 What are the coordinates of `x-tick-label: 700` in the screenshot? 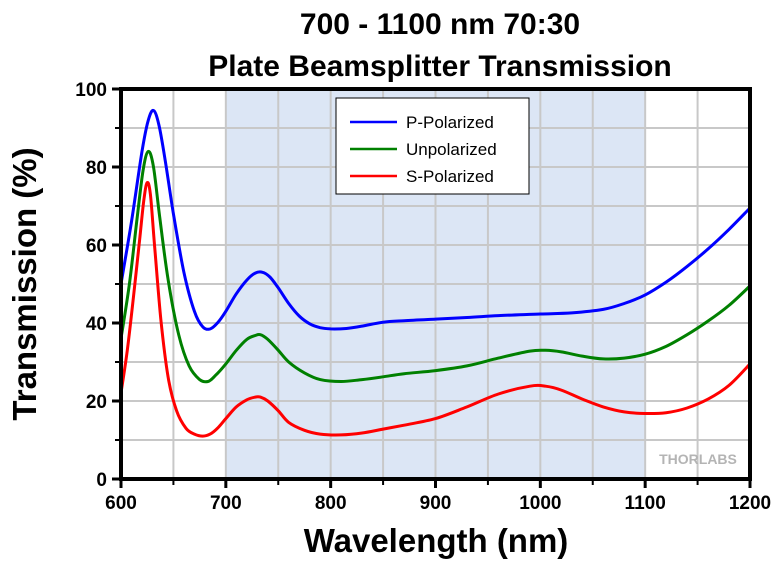 It's located at (226, 503).